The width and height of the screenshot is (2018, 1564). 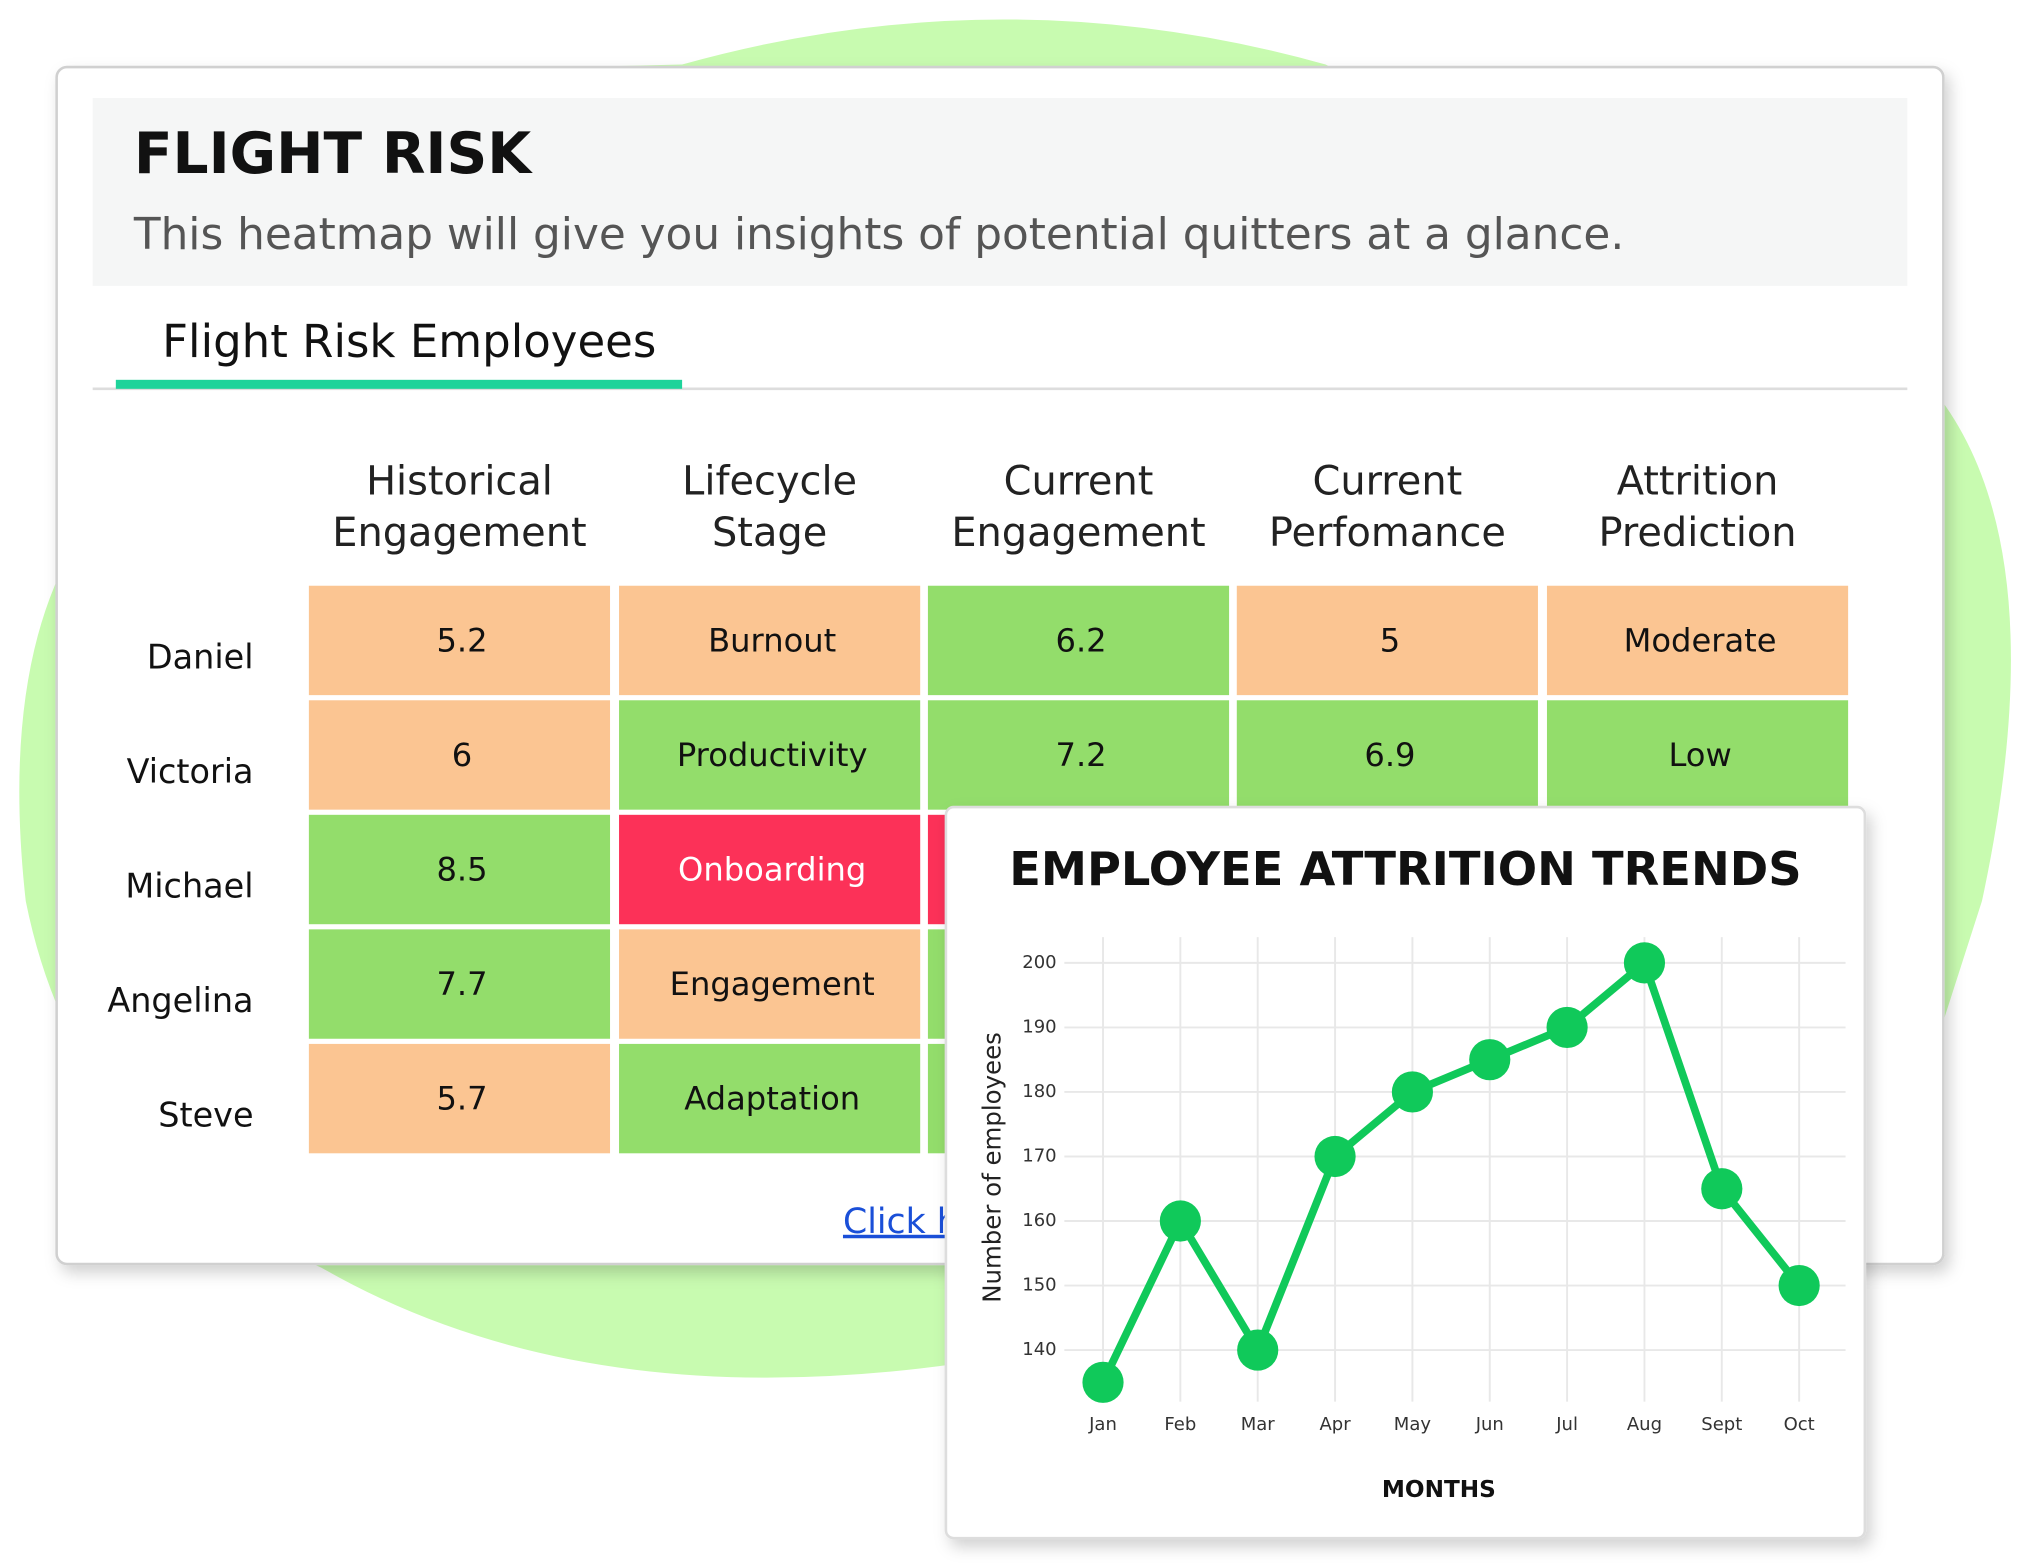 What do you see at coordinates (1644, 1424) in the screenshot?
I see `x-tick-label: Aug` at bounding box center [1644, 1424].